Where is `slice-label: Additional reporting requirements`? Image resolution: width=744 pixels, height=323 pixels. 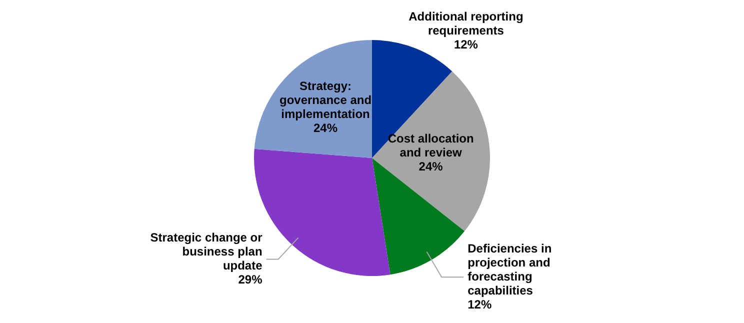 slice-label: Additional reporting requirements is located at coordinates (466, 23).